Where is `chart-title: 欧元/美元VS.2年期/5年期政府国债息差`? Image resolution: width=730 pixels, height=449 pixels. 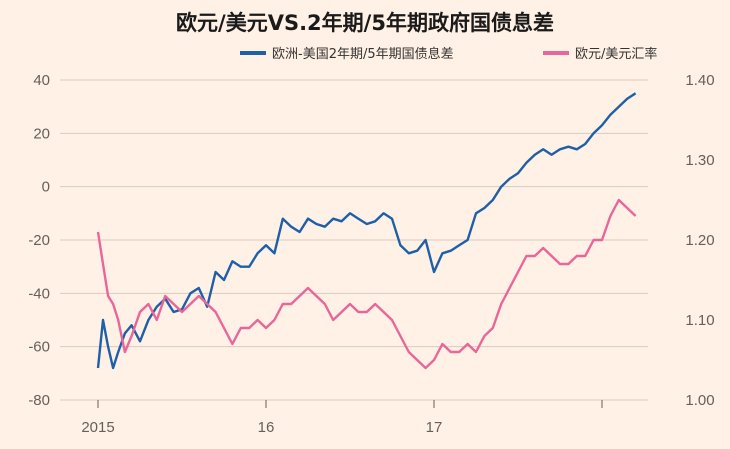 chart-title: 欧元/美元VS.2年期/5年期政府国债息差 is located at coordinates (365, 23).